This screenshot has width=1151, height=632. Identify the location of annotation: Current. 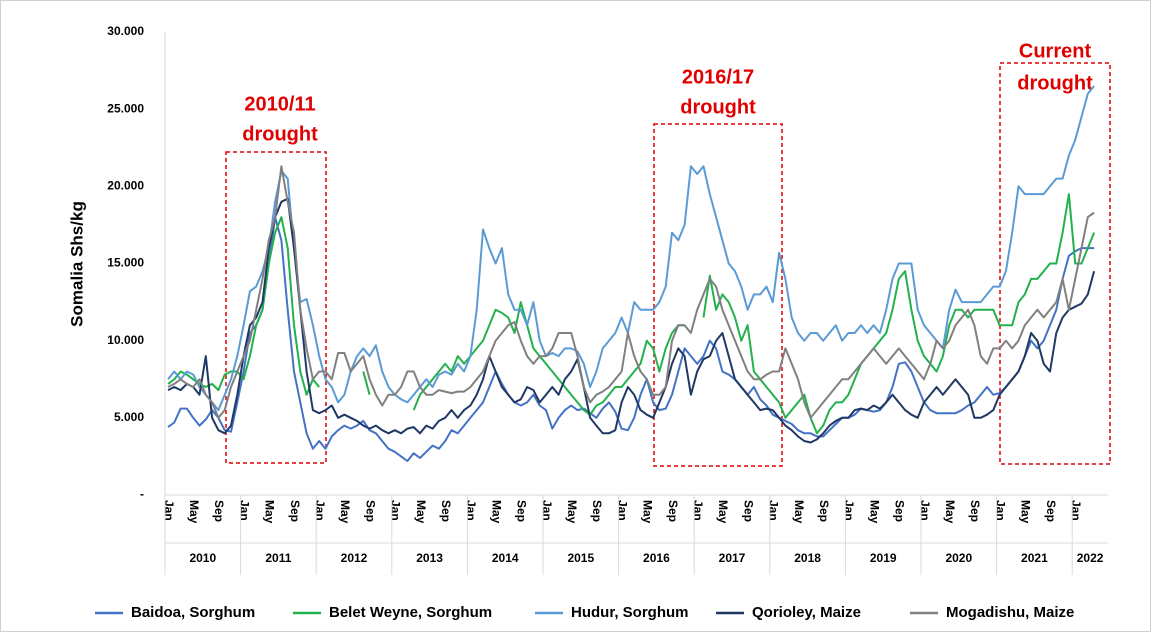
(1055, 51).